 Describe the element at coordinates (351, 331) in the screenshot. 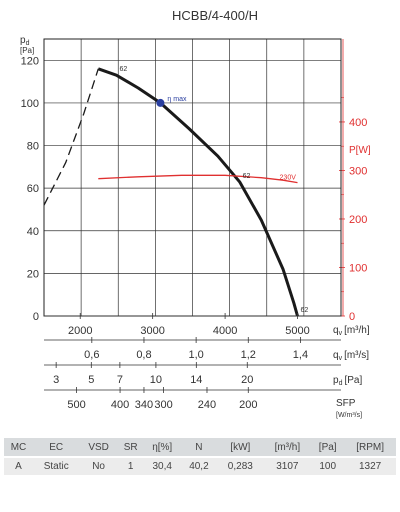

I see `x-qv-axis-label: qv [m³/h]` at that location.